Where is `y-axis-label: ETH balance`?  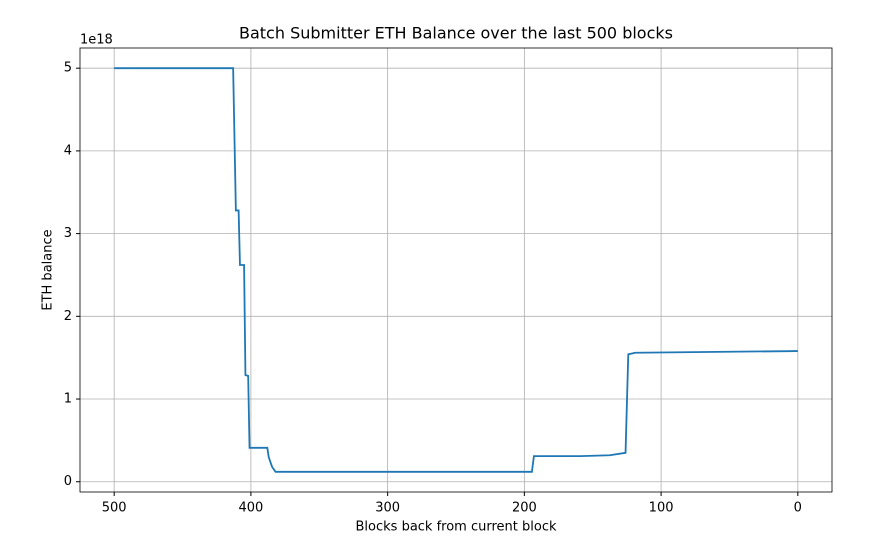
y-axis-label: ETH balance is located at coordinates (48, 269).